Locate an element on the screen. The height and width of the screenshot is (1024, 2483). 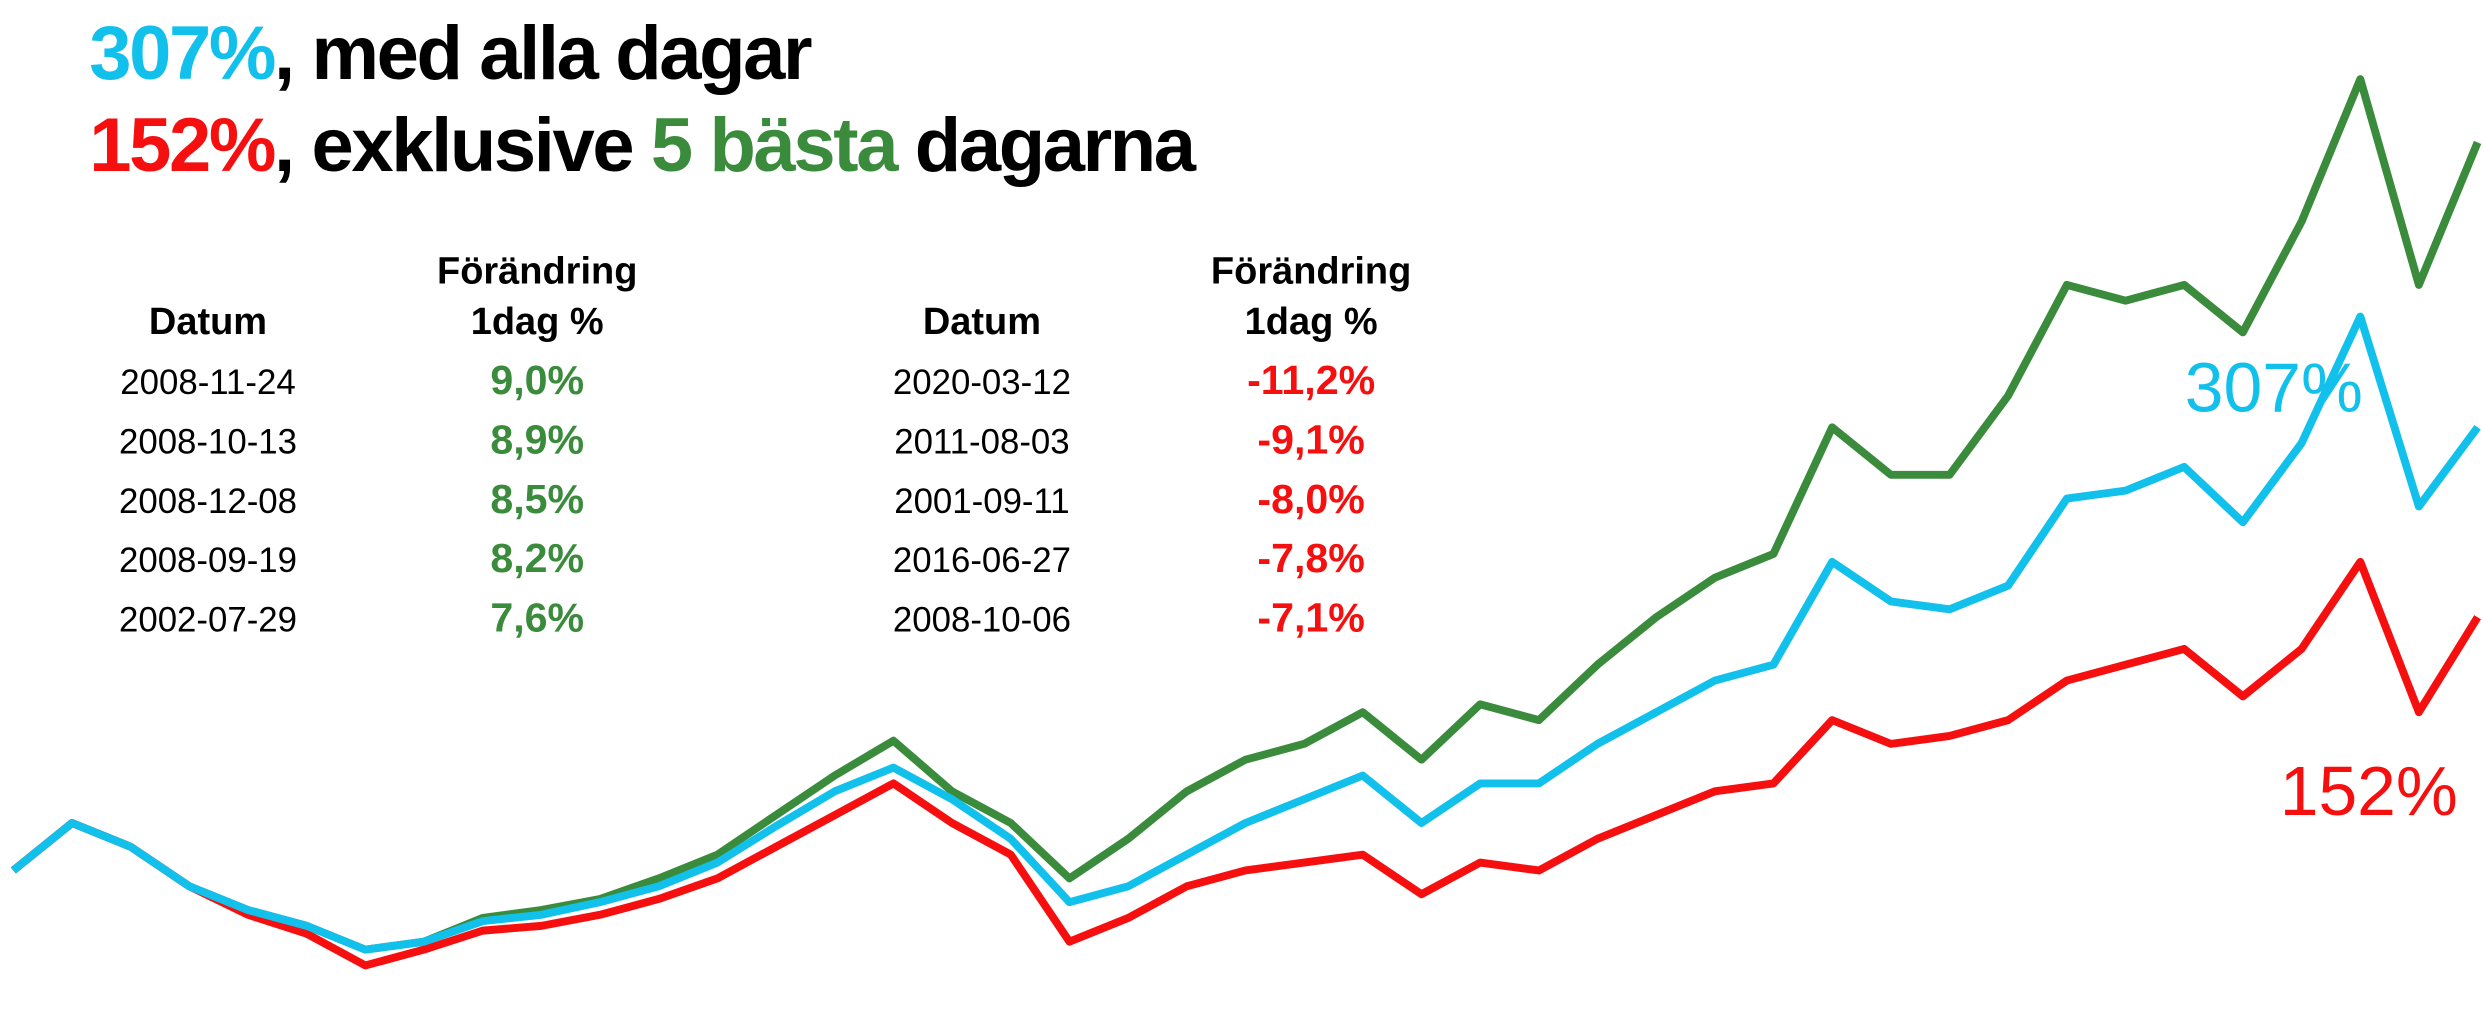
date-cell: 2002-07-29 is located at coordinates (208, 619).